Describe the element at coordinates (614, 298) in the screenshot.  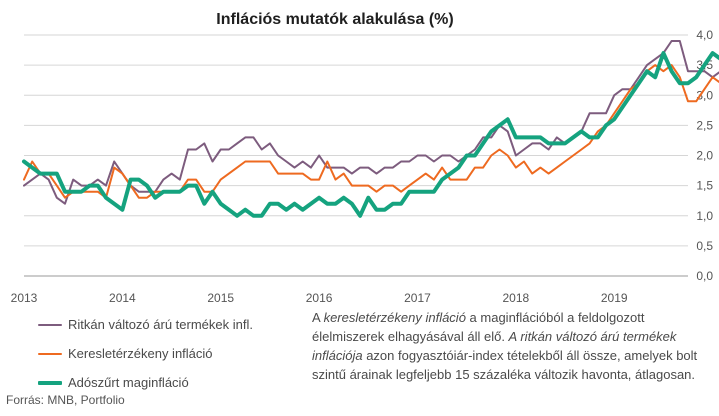
I see `x-tick-label: 2019` at that location.